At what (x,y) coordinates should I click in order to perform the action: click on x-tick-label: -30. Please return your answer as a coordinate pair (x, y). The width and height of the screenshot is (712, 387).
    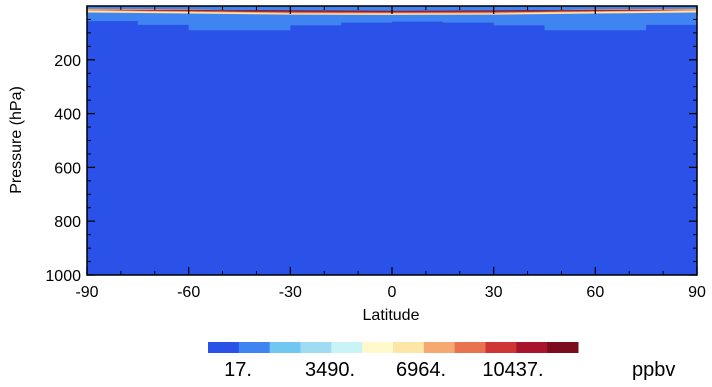
    Looking at the image, I should click on (290, 292).